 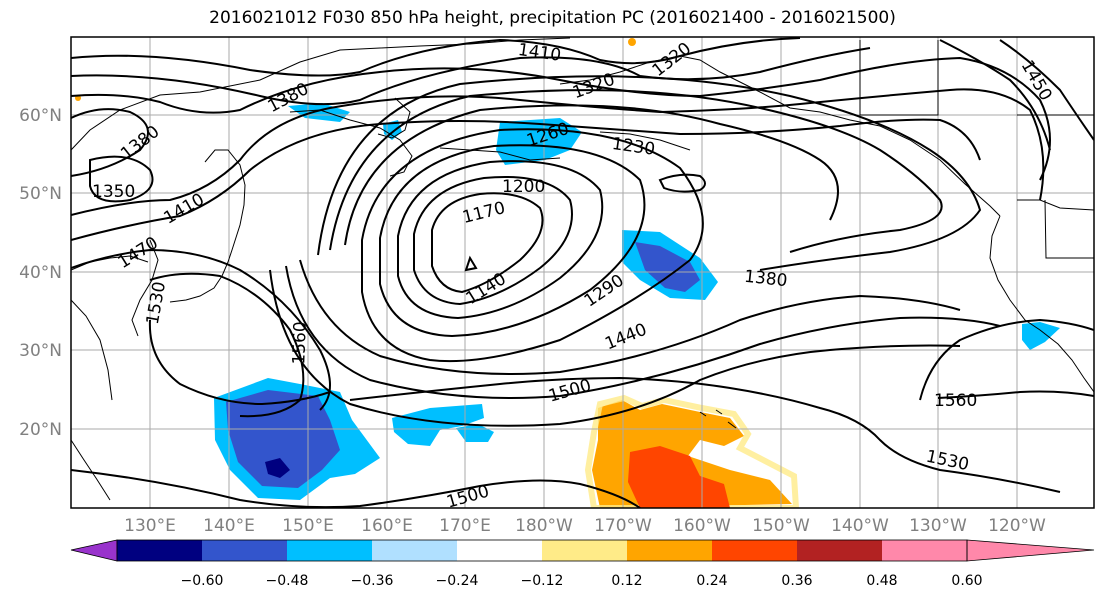 I want to click on precip-negative-westpacific-core, so click(x=283, y=439).